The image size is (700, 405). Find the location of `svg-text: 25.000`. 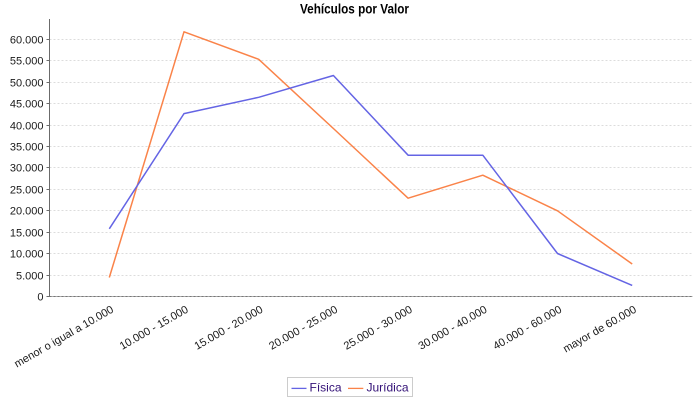

svg-text: 25.000 is located at coordinates (27, 190).